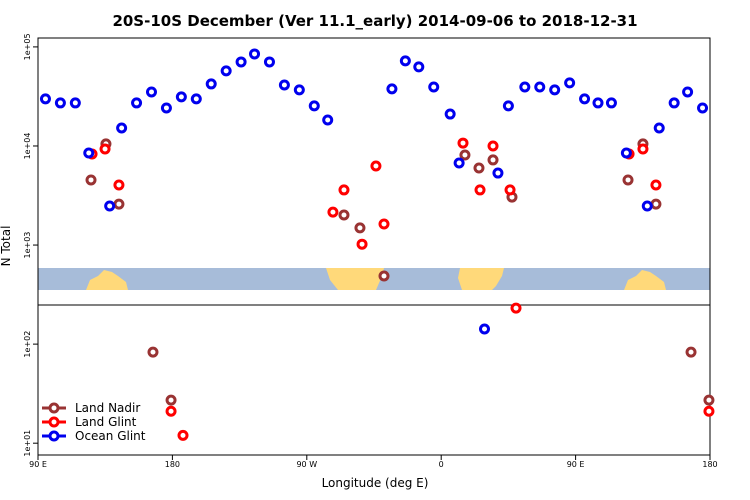 Image resolution: width=750 pixels, height=500 pixels. What do you see at coordinates (6, 246) in the screenshot?
I see `y-axis-label: N Total` at bounding box center [6, 246].